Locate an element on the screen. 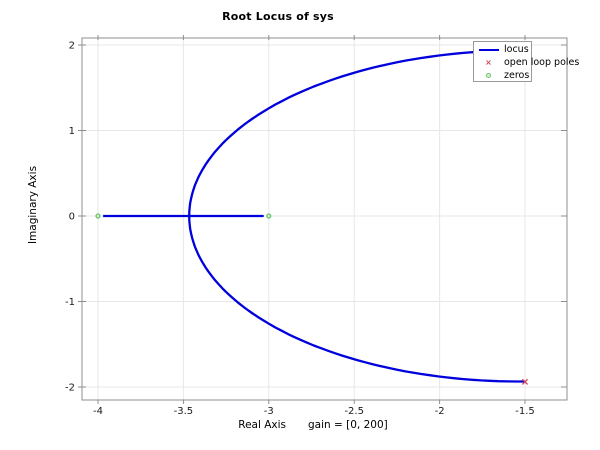 The height and width of the screenshot is (450, 600). zero-marker-sample is located at coordinates (488, 75).